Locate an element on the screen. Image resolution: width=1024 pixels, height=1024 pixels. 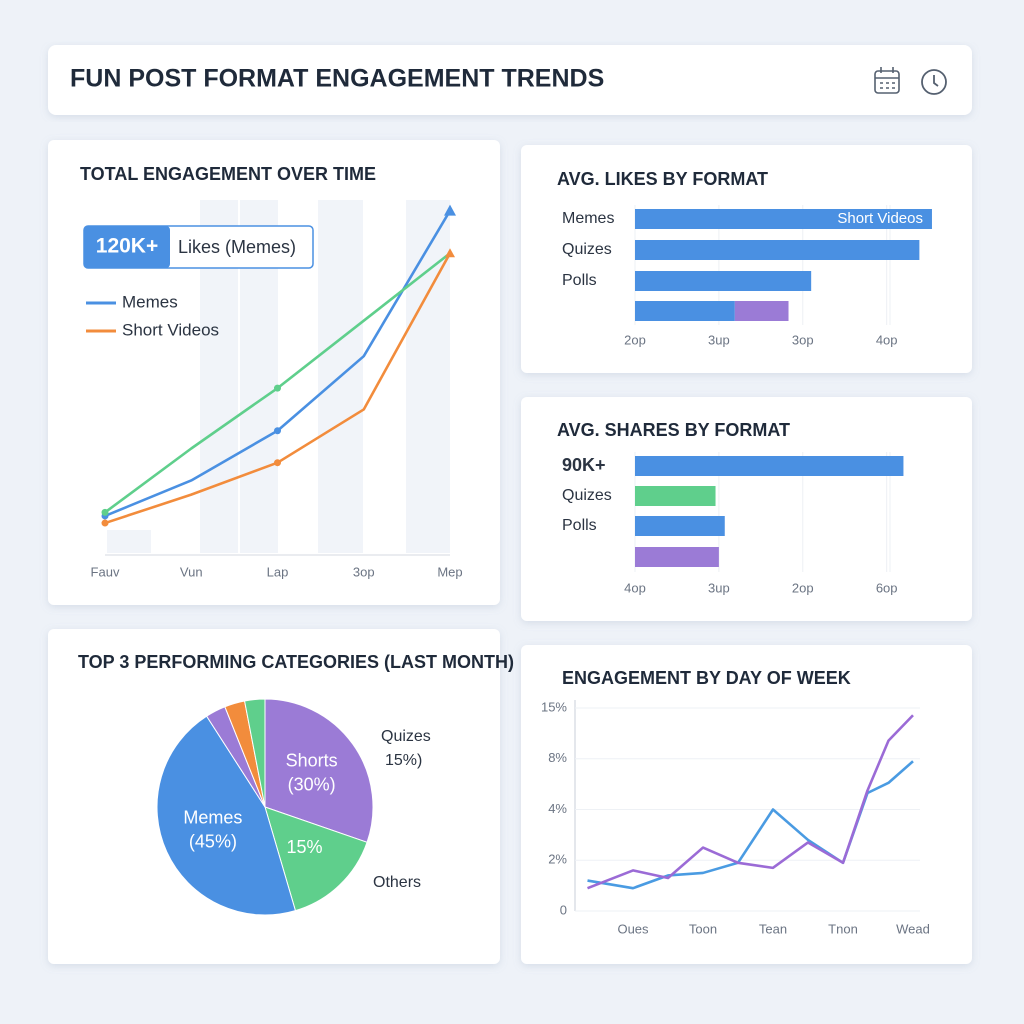
badge-label: Likes (Memes) is located at coordinates (237, 247).